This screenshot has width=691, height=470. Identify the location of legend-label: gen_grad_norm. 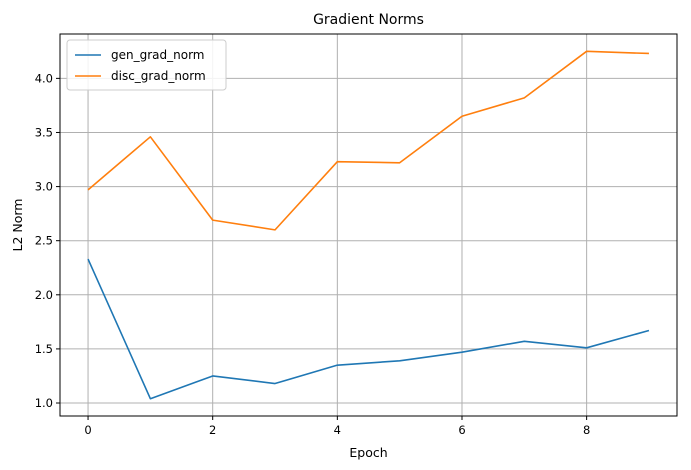
(158, 55).